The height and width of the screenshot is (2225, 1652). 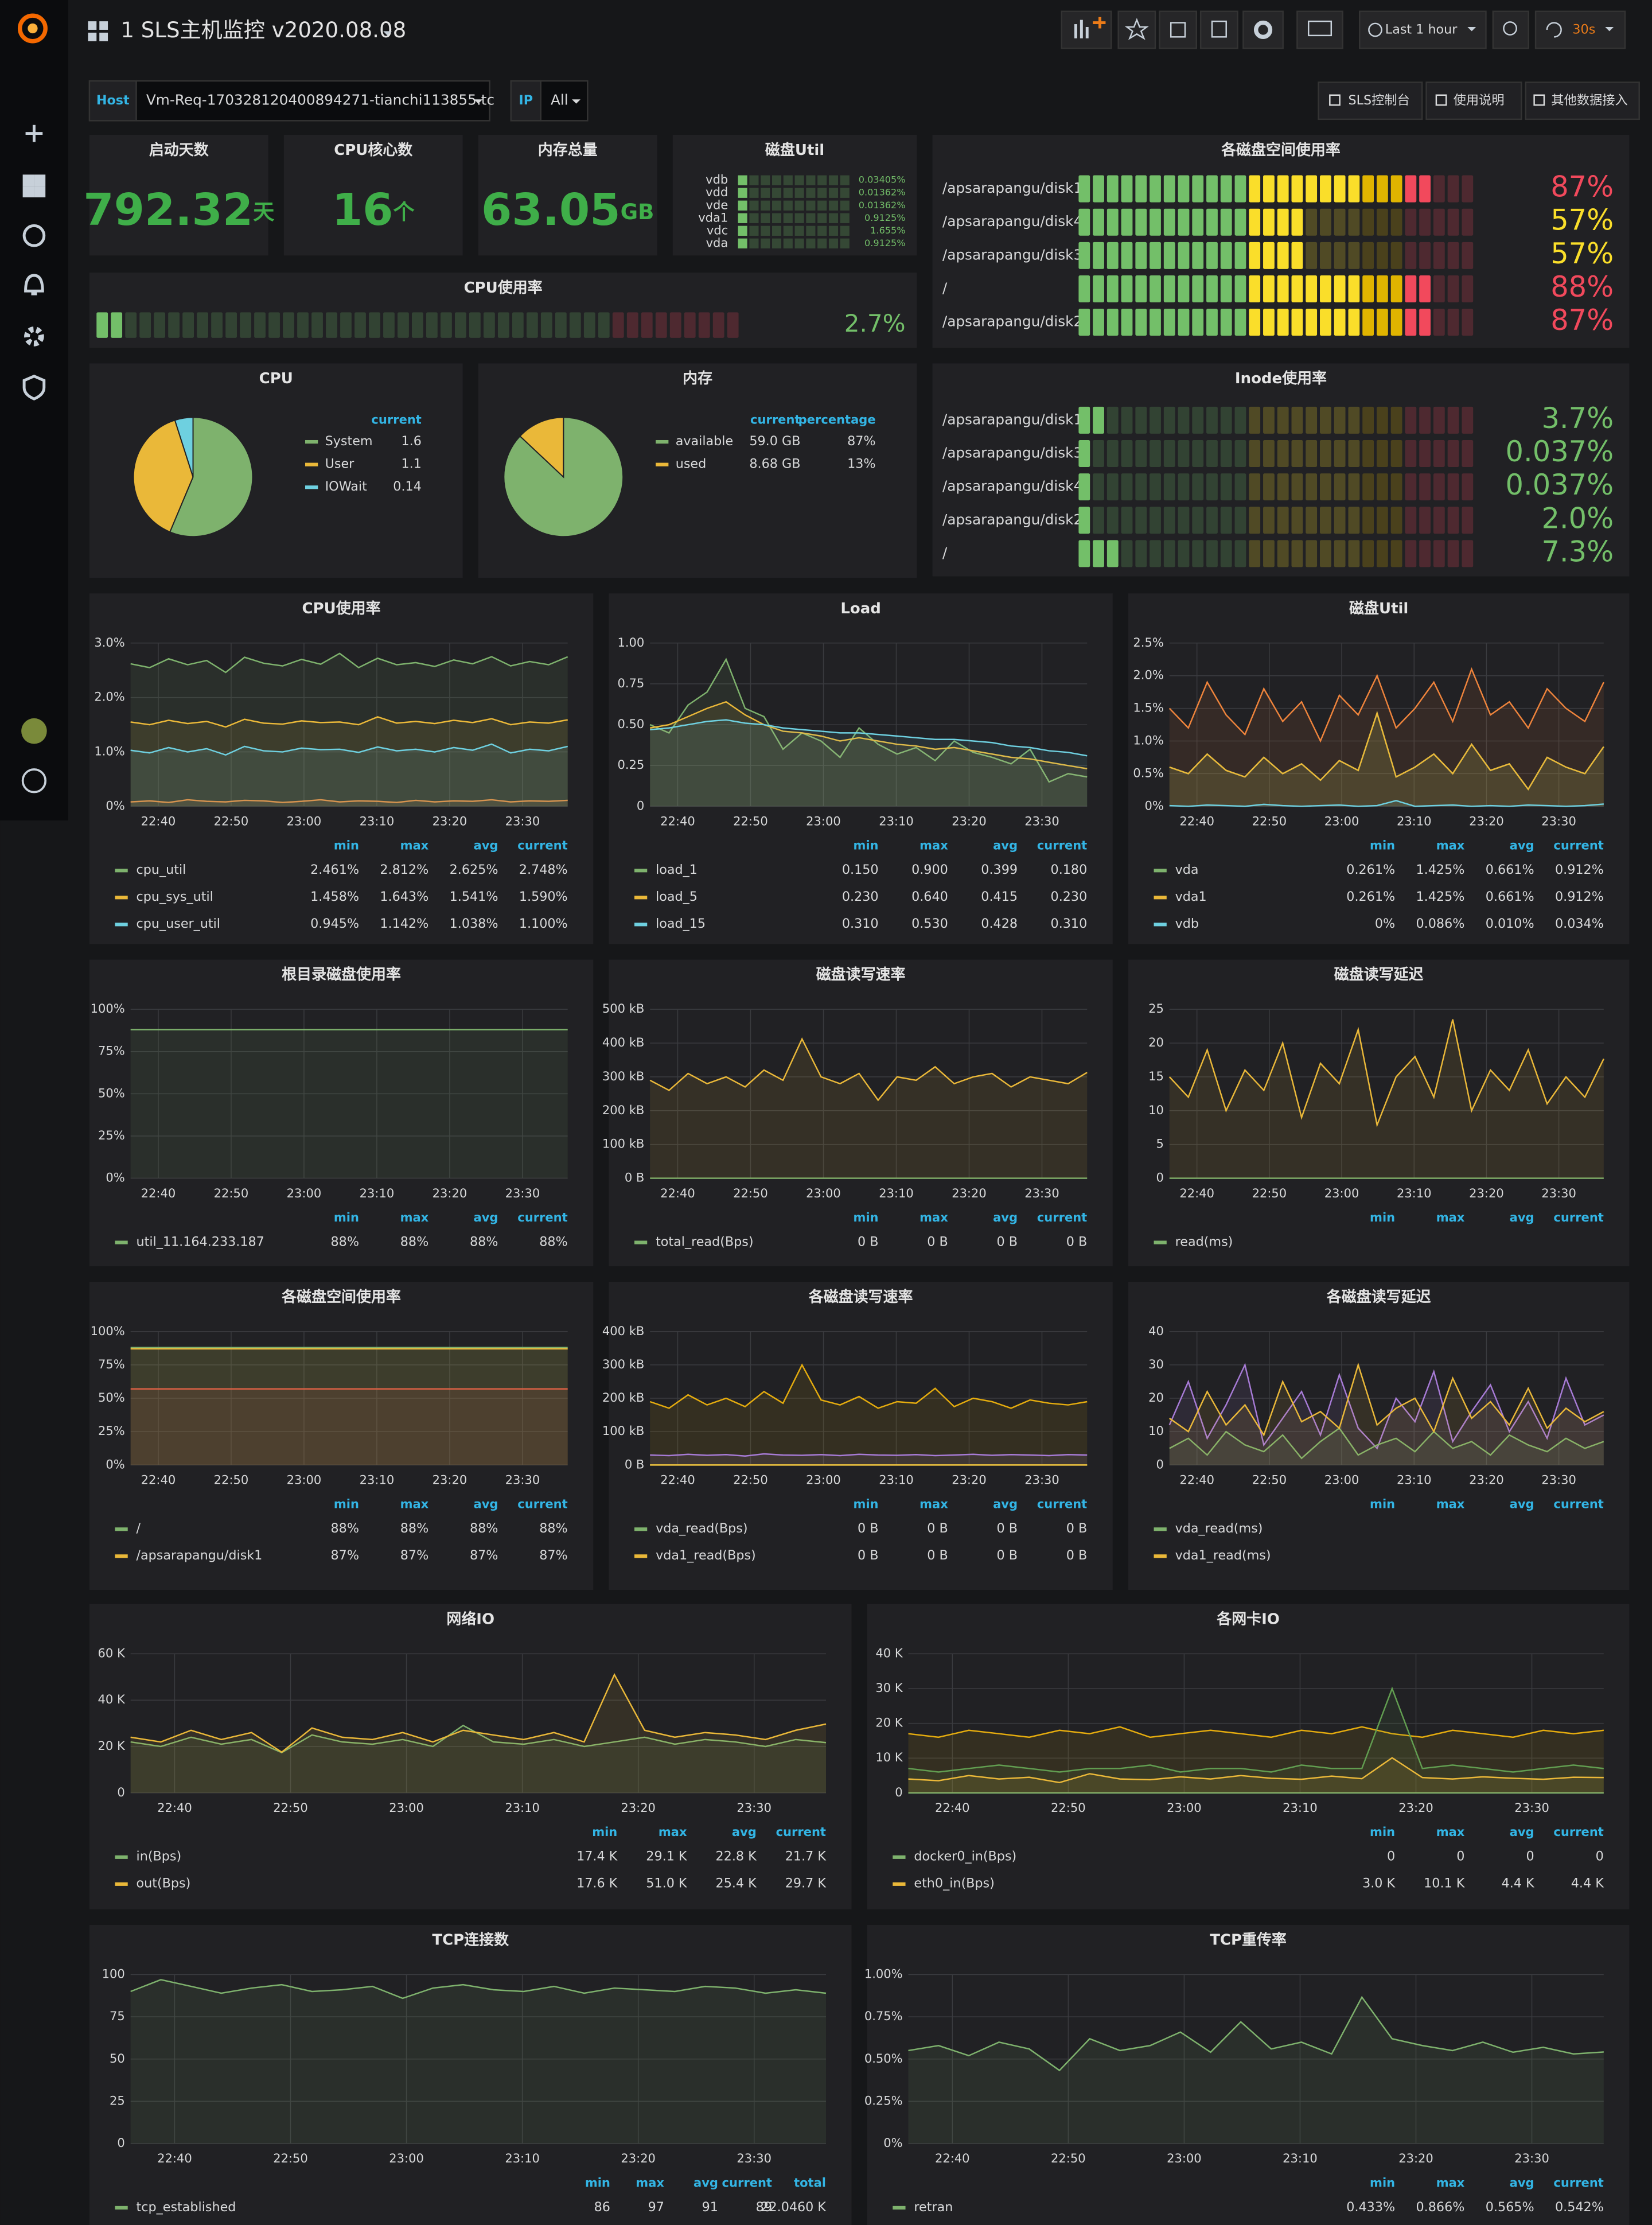 What do you see at coordinates (1007, 1241) in the screenshot?
I see `legend-value: 0 B` at bounding box center [1007, 1241].